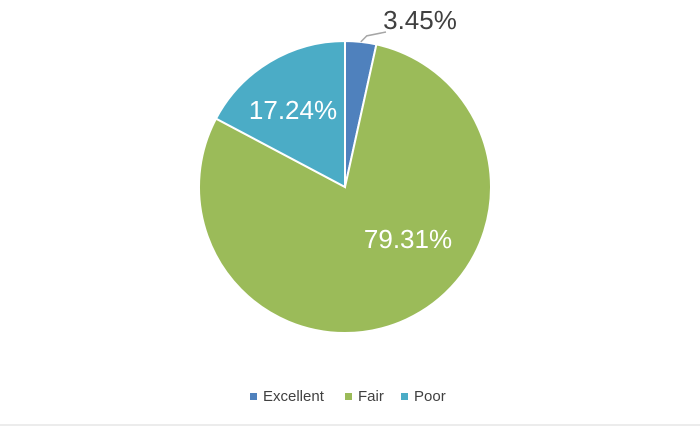 The height and width of the screenshot is (426, 700). What do you see at coordinates (371, 396) in the screenshot?
I see `legend-label: Fair` at bounding box center [371, 396].